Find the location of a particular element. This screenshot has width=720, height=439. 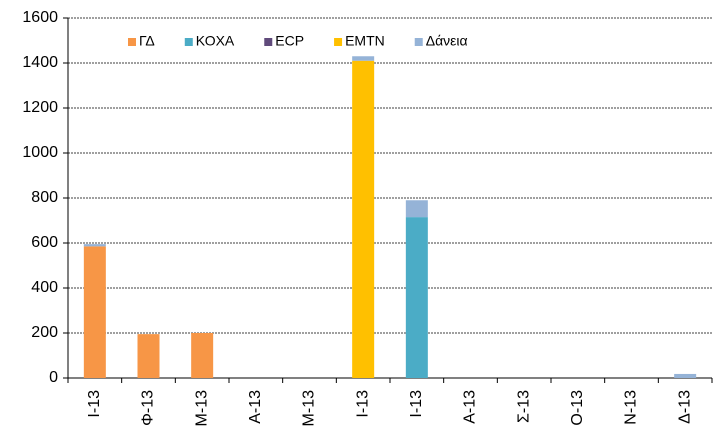

y-tick-label: 1200 is located at coordinates (40, 107).